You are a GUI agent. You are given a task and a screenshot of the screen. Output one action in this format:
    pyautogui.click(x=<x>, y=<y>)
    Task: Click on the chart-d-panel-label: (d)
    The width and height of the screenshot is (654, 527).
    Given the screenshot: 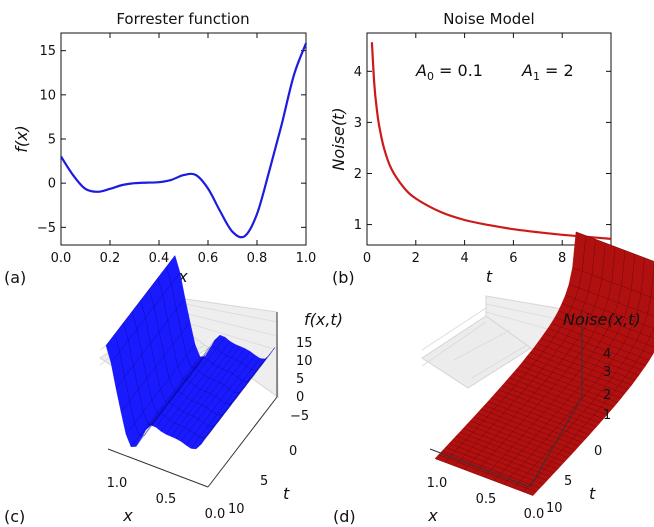 What is the action you would take?
    pyautogui.click(x=344, y=516)
    